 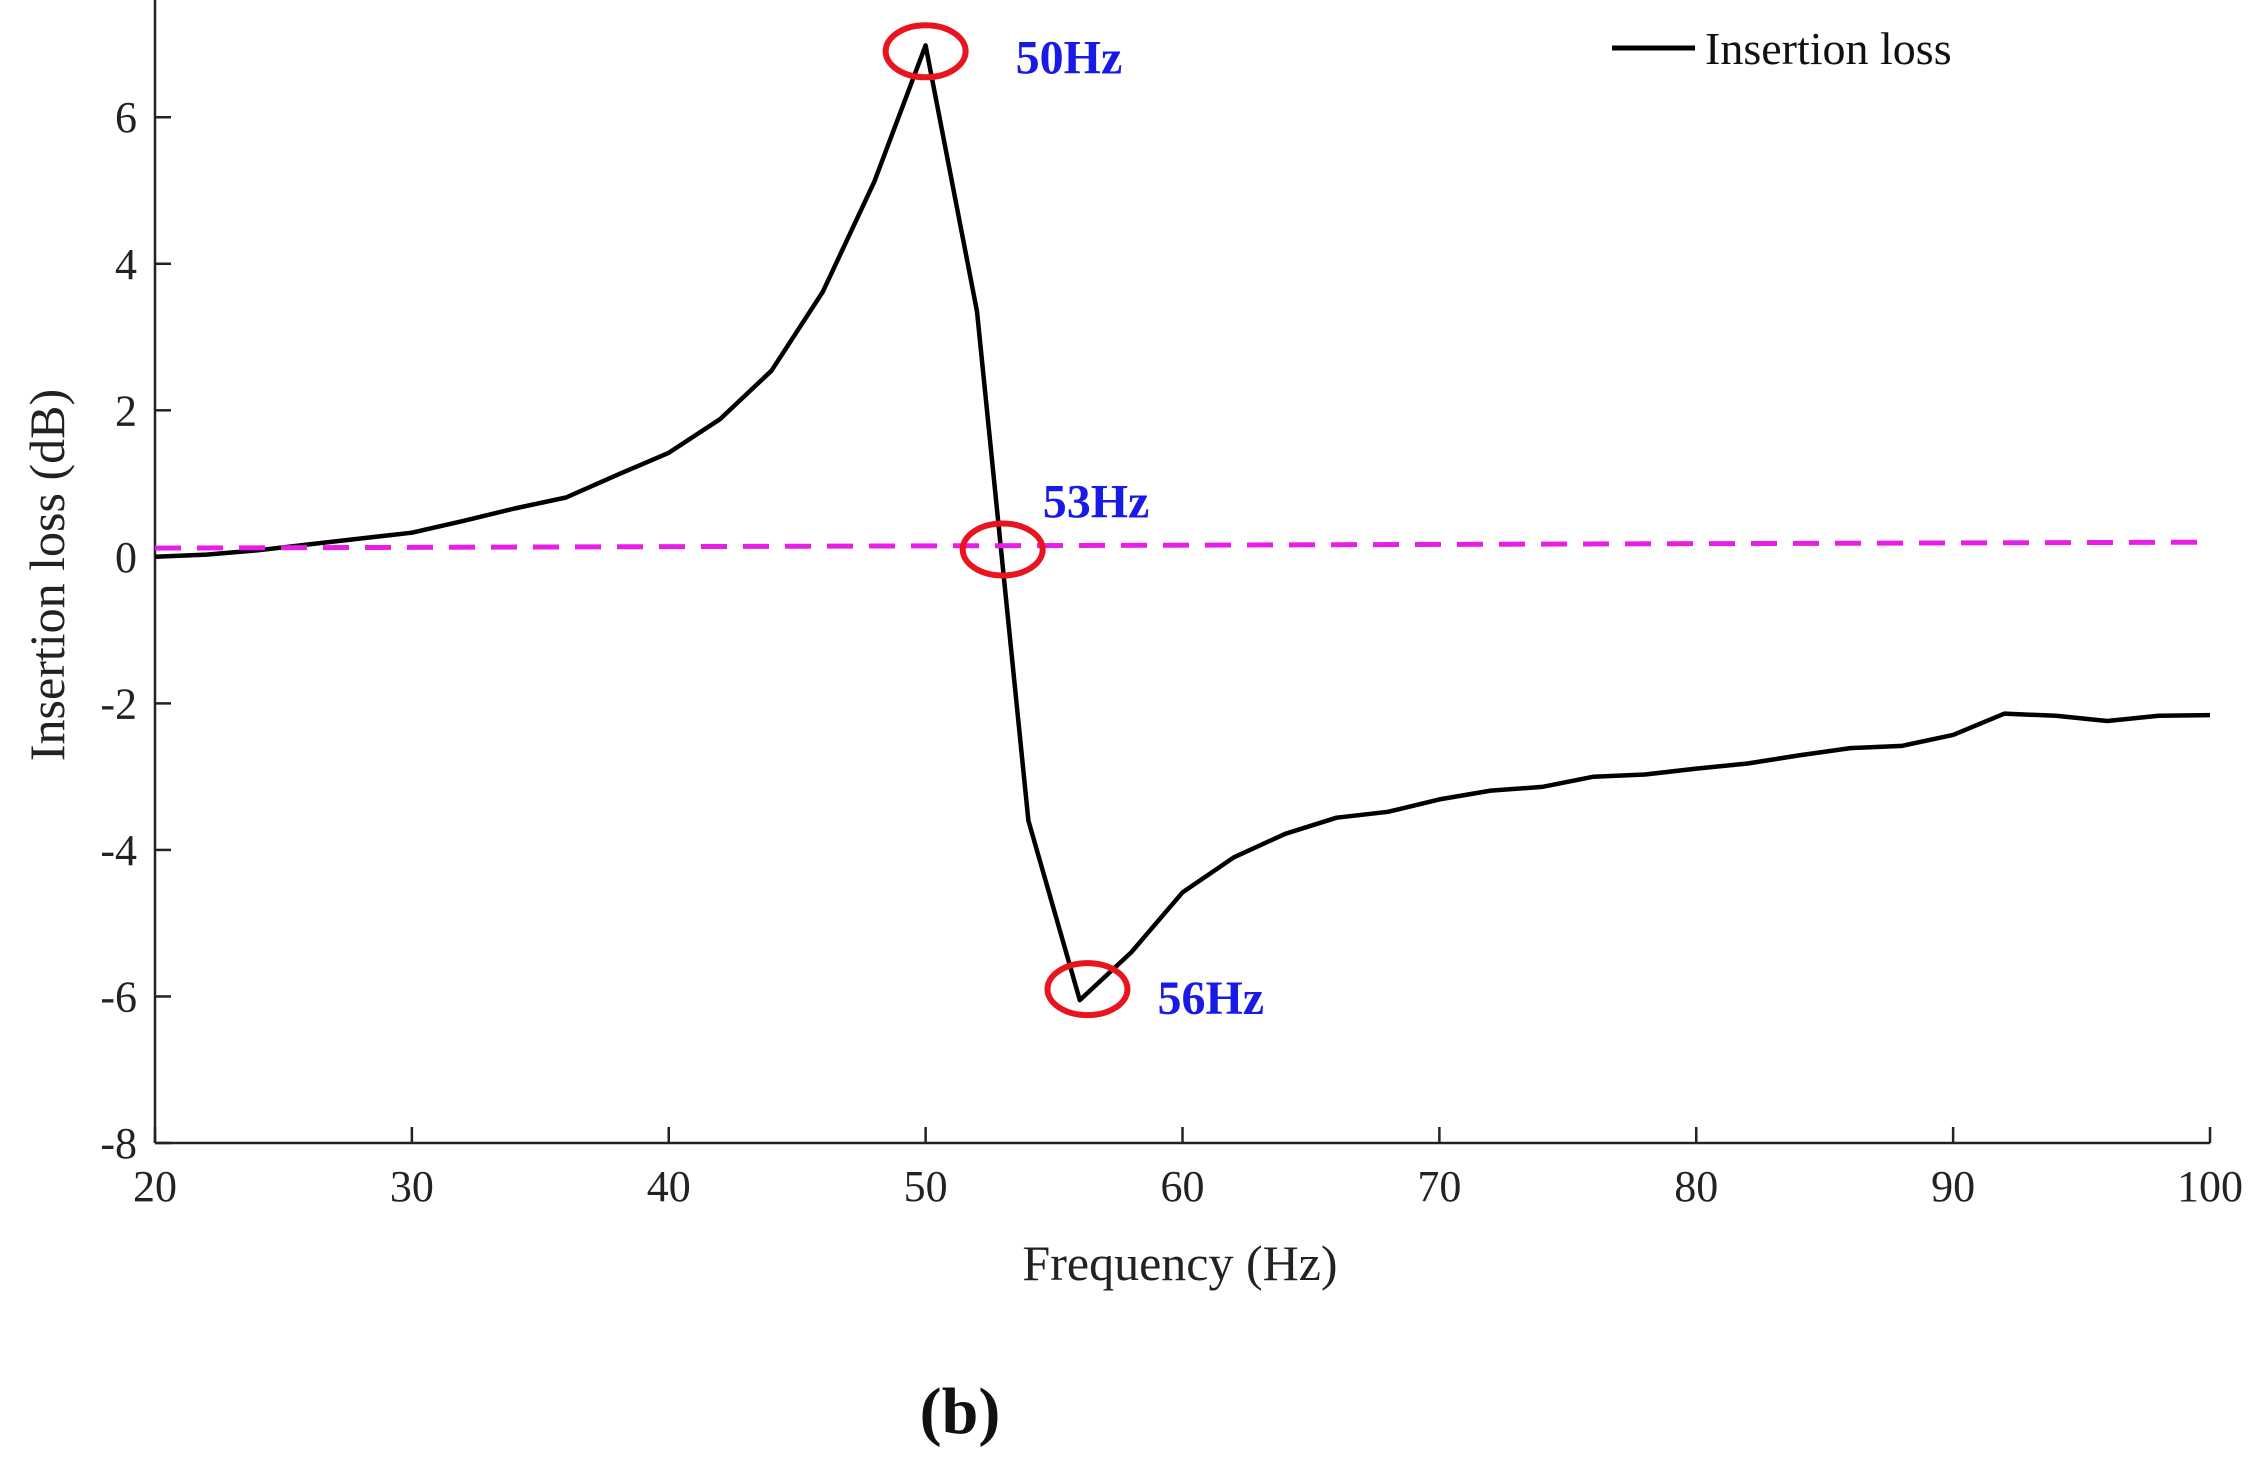 I want to click on x-tick-label: 20, so click(x=155, y=1186).